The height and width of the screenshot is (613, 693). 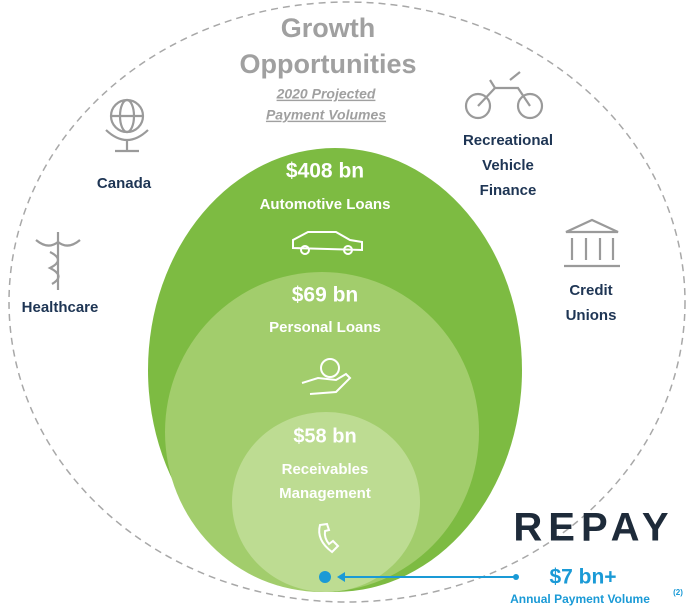 What do you see at coordinates (593, 528) in the screenshot?
I see `logo: REPAY` at bounding box center [593, 528].